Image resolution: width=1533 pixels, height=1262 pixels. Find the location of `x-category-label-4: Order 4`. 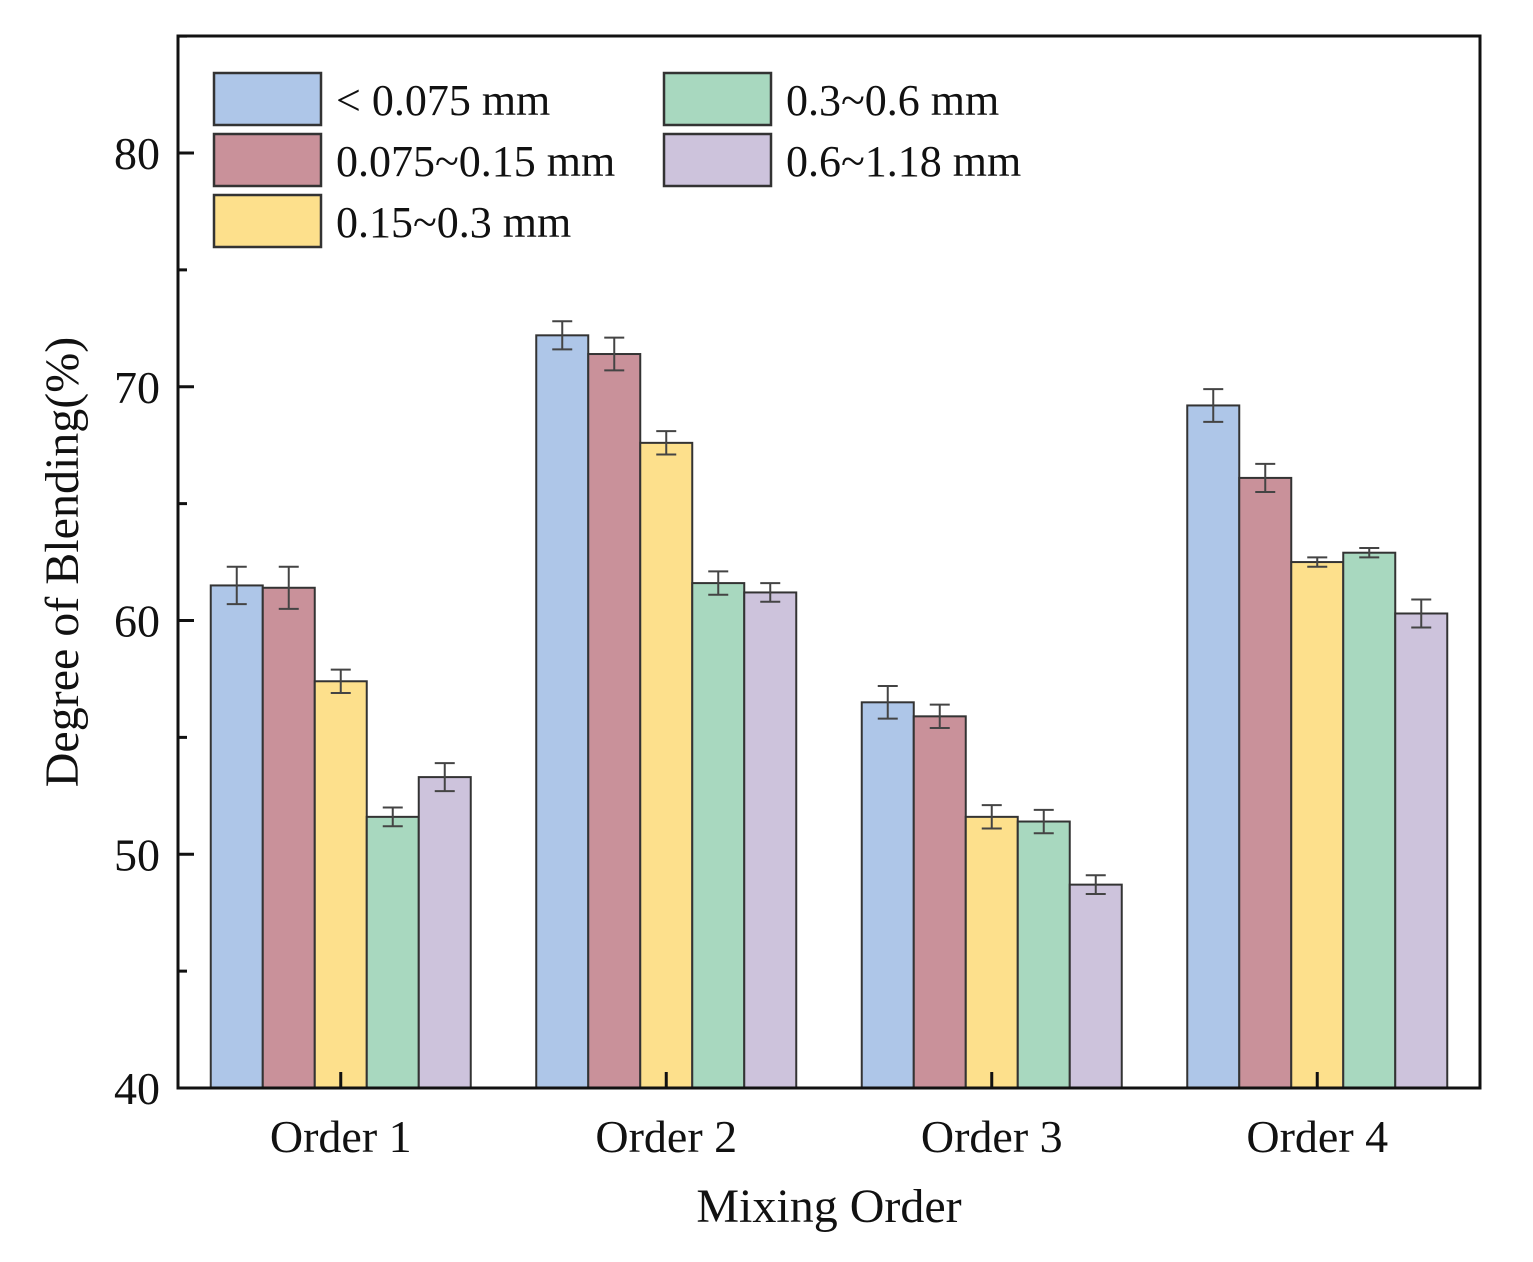

x-category-label-4: Order 4 is located at coordinates (1317, 1136).